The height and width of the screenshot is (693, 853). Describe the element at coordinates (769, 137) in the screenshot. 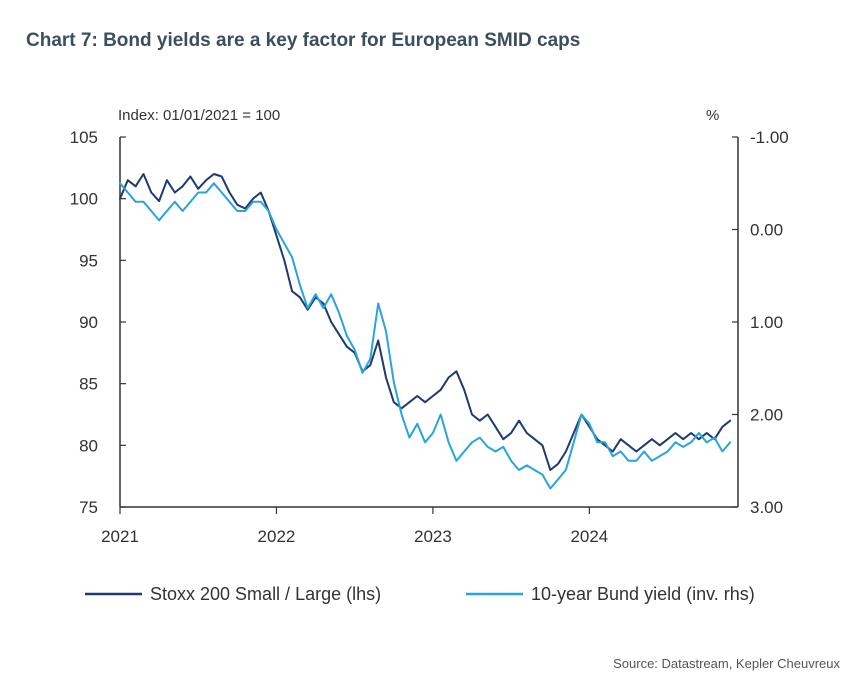

I see `right-tick-label: -1.00` at that location.